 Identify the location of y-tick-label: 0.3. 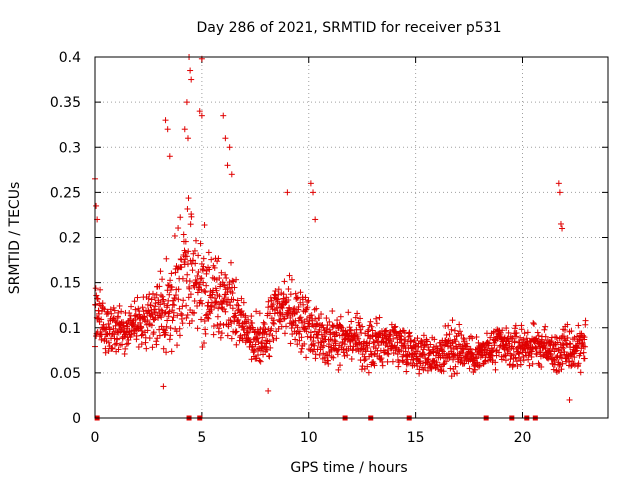
(70, 148).